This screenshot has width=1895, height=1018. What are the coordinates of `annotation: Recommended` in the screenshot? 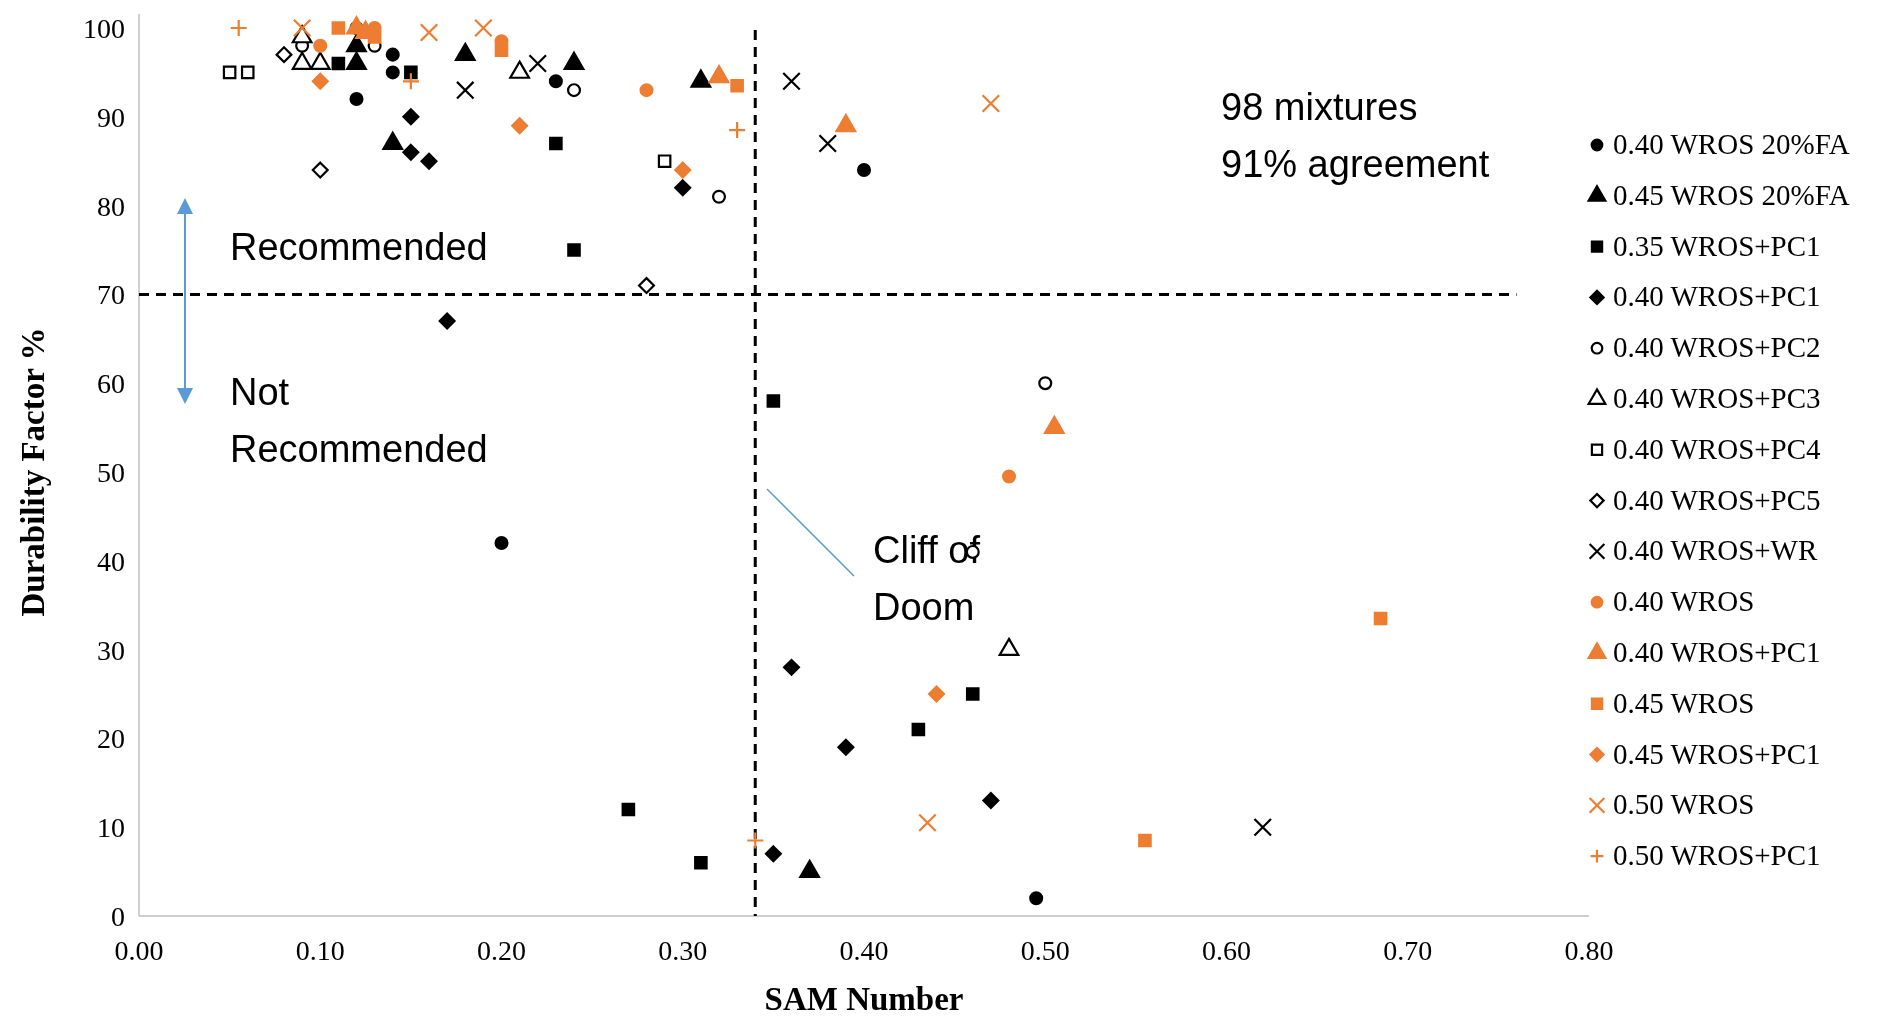 It's located at (359, 247).